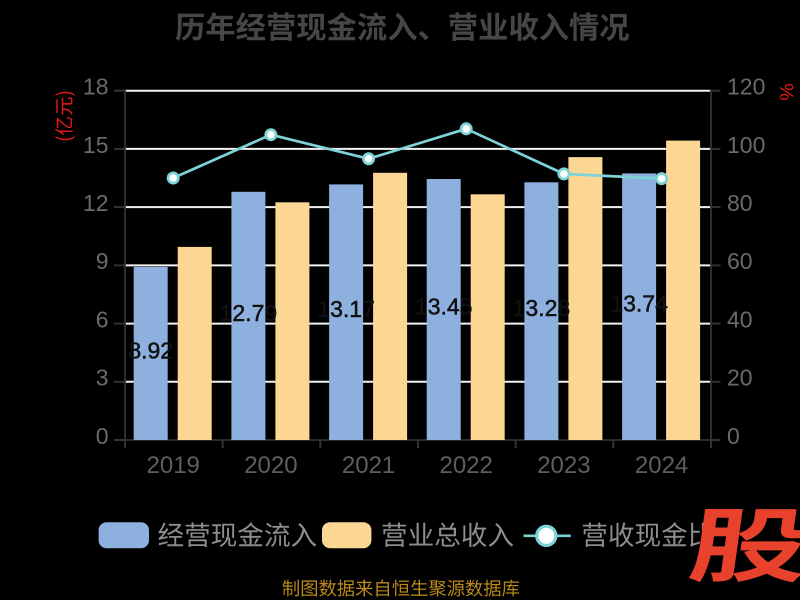 The height and width of the screenshot is (600, 800). I want to click on svg-text: 13.28, so click(542, 308).